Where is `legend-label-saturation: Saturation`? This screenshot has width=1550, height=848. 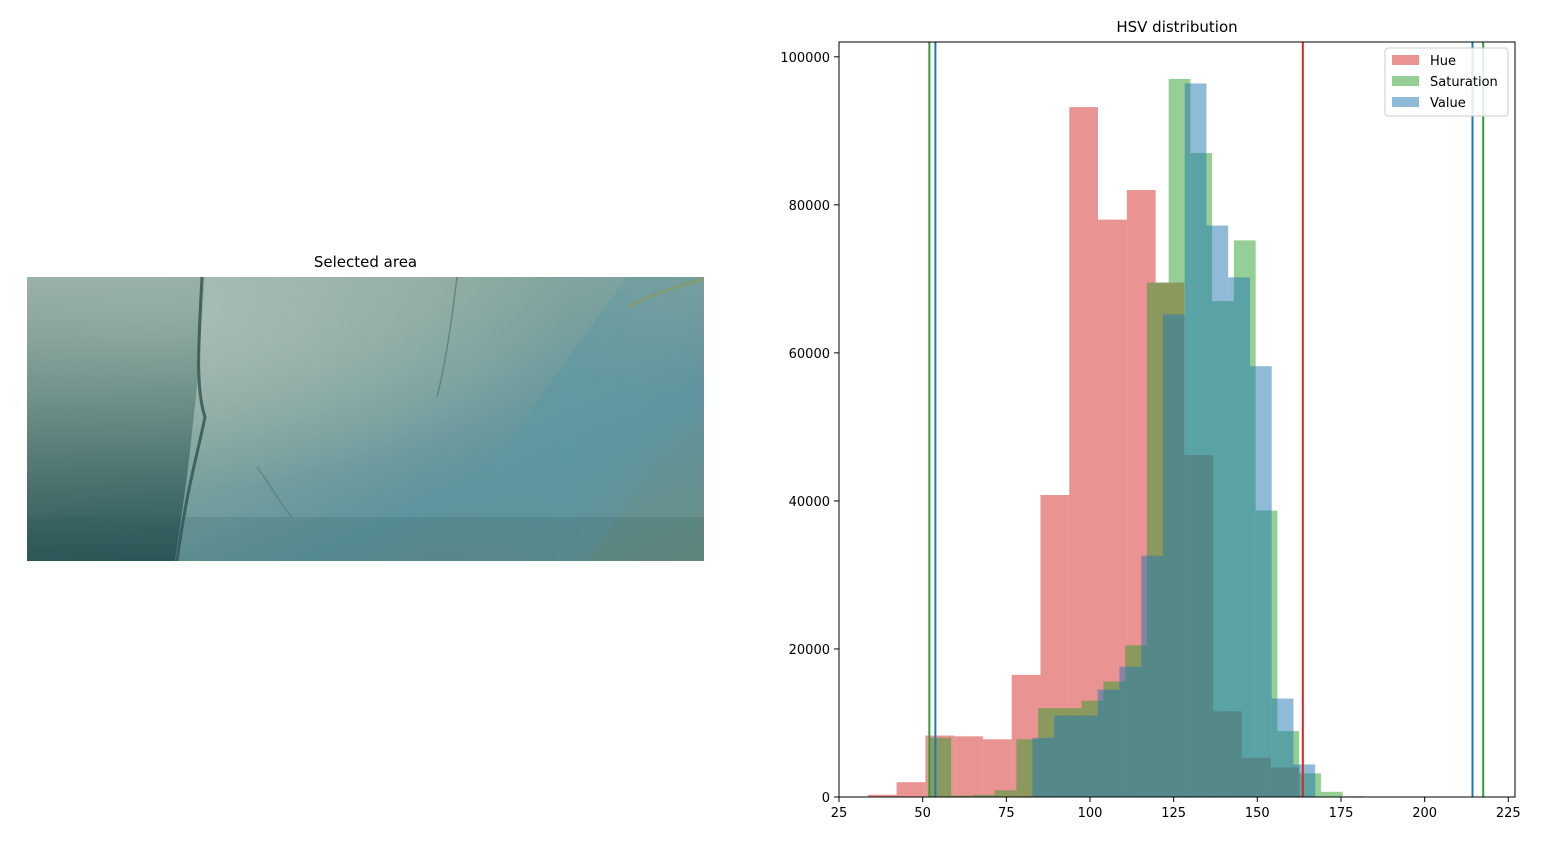 legend-label-saturation: Saturation is located at coordinates (1464, 82).